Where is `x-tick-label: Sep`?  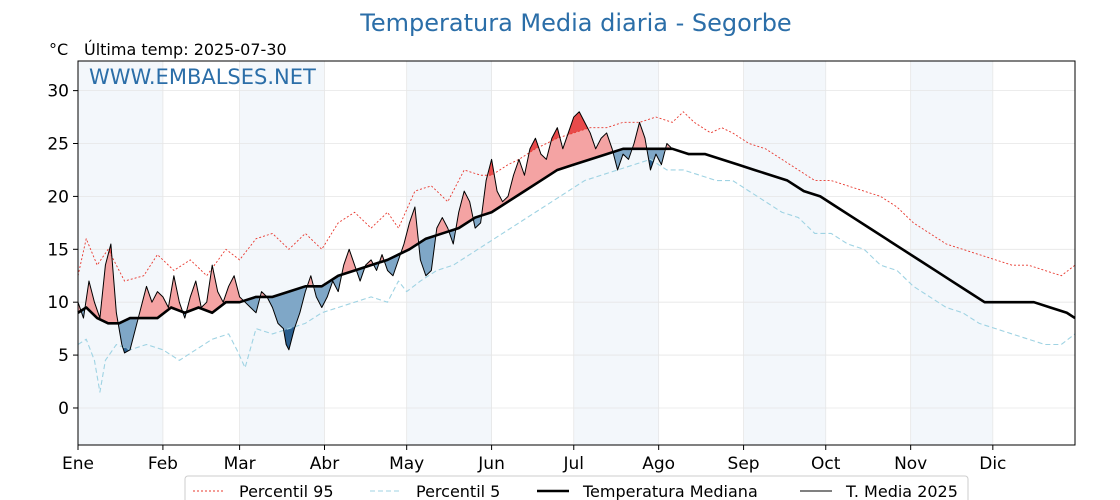 x-tick-label: Sep is located at coordinates (744, 464).